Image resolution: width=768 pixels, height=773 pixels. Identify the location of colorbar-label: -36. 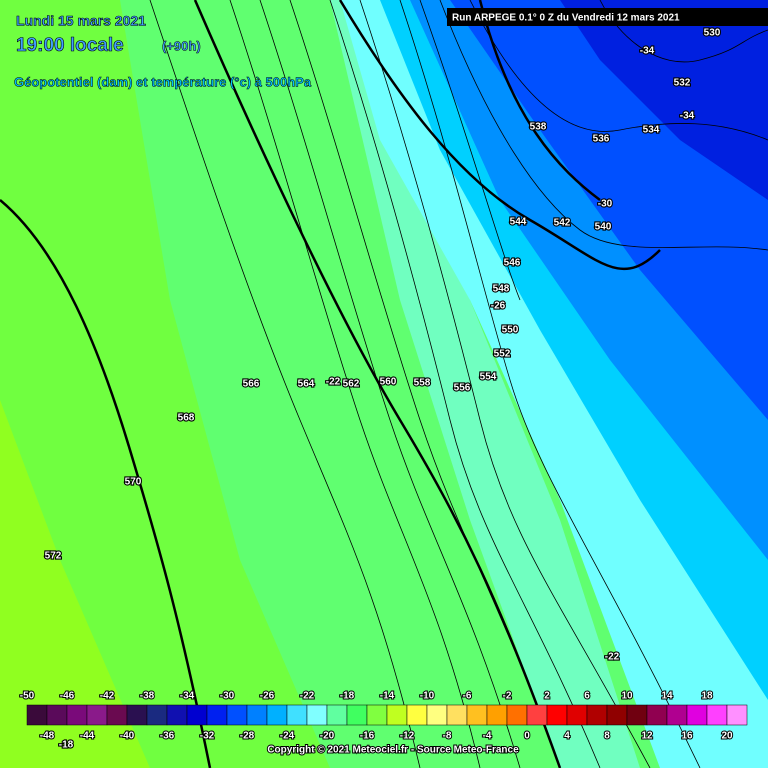
(167, 736).